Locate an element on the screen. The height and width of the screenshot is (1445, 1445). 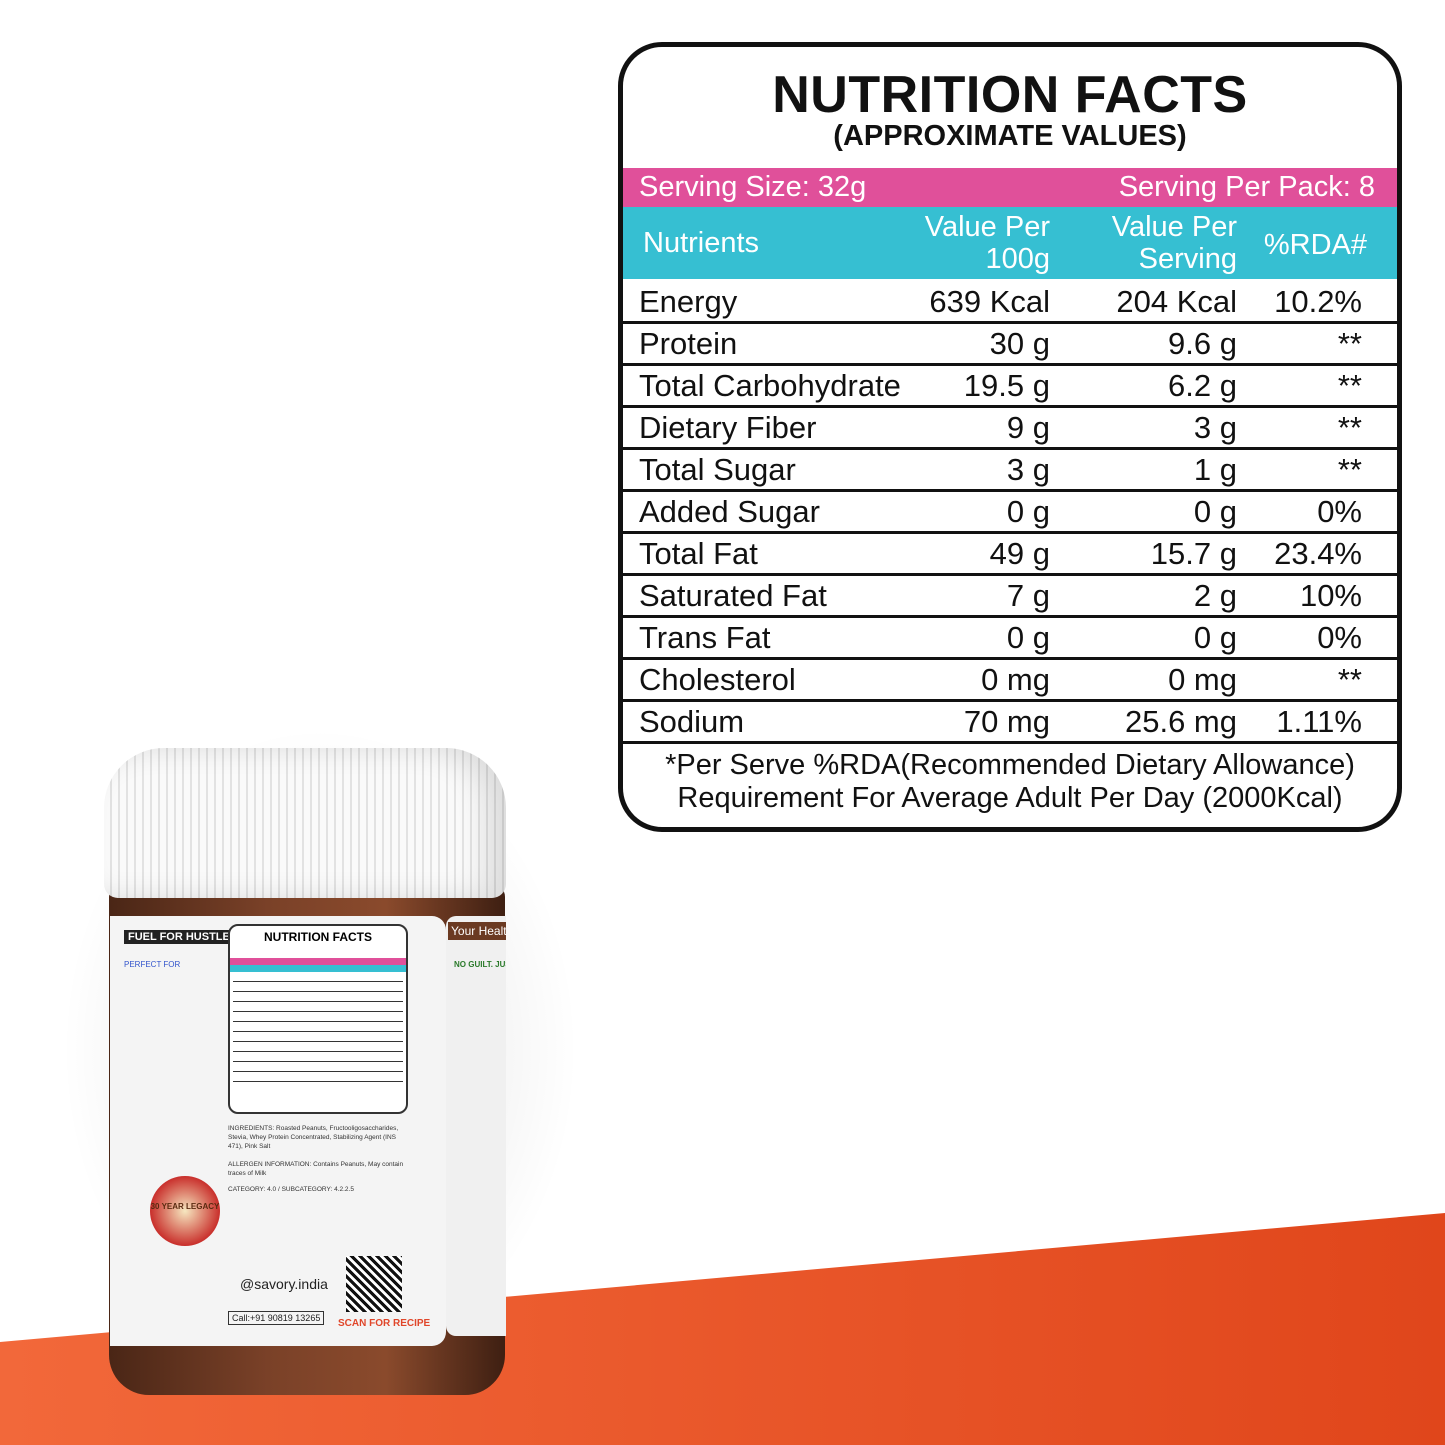
nutrient-row: Total Carbohydrate 19.5 g 6.2 g ** is located at coordinates (1010, 387).